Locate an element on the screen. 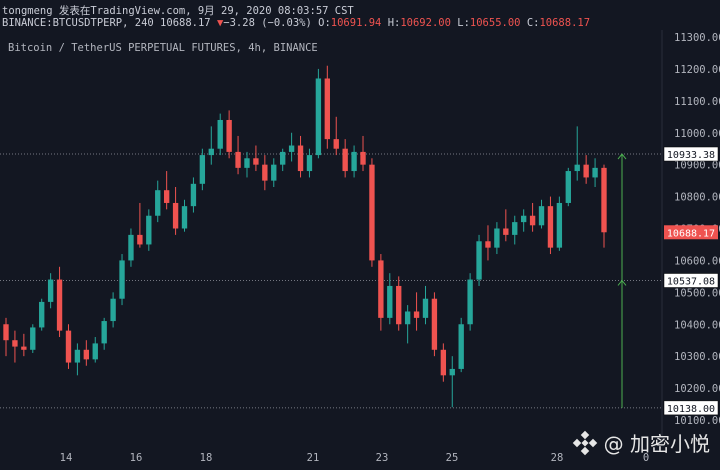  y-tick-label: 11300.00 is located at coordinates (697, 38).